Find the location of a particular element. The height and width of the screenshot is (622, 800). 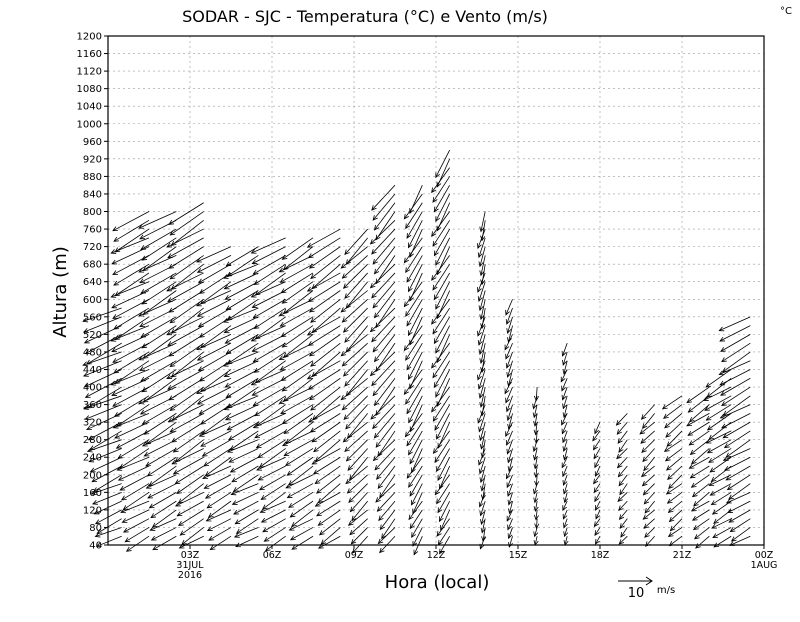

x-tick-sublabel: 2016 is located at coordinates (190, 575).